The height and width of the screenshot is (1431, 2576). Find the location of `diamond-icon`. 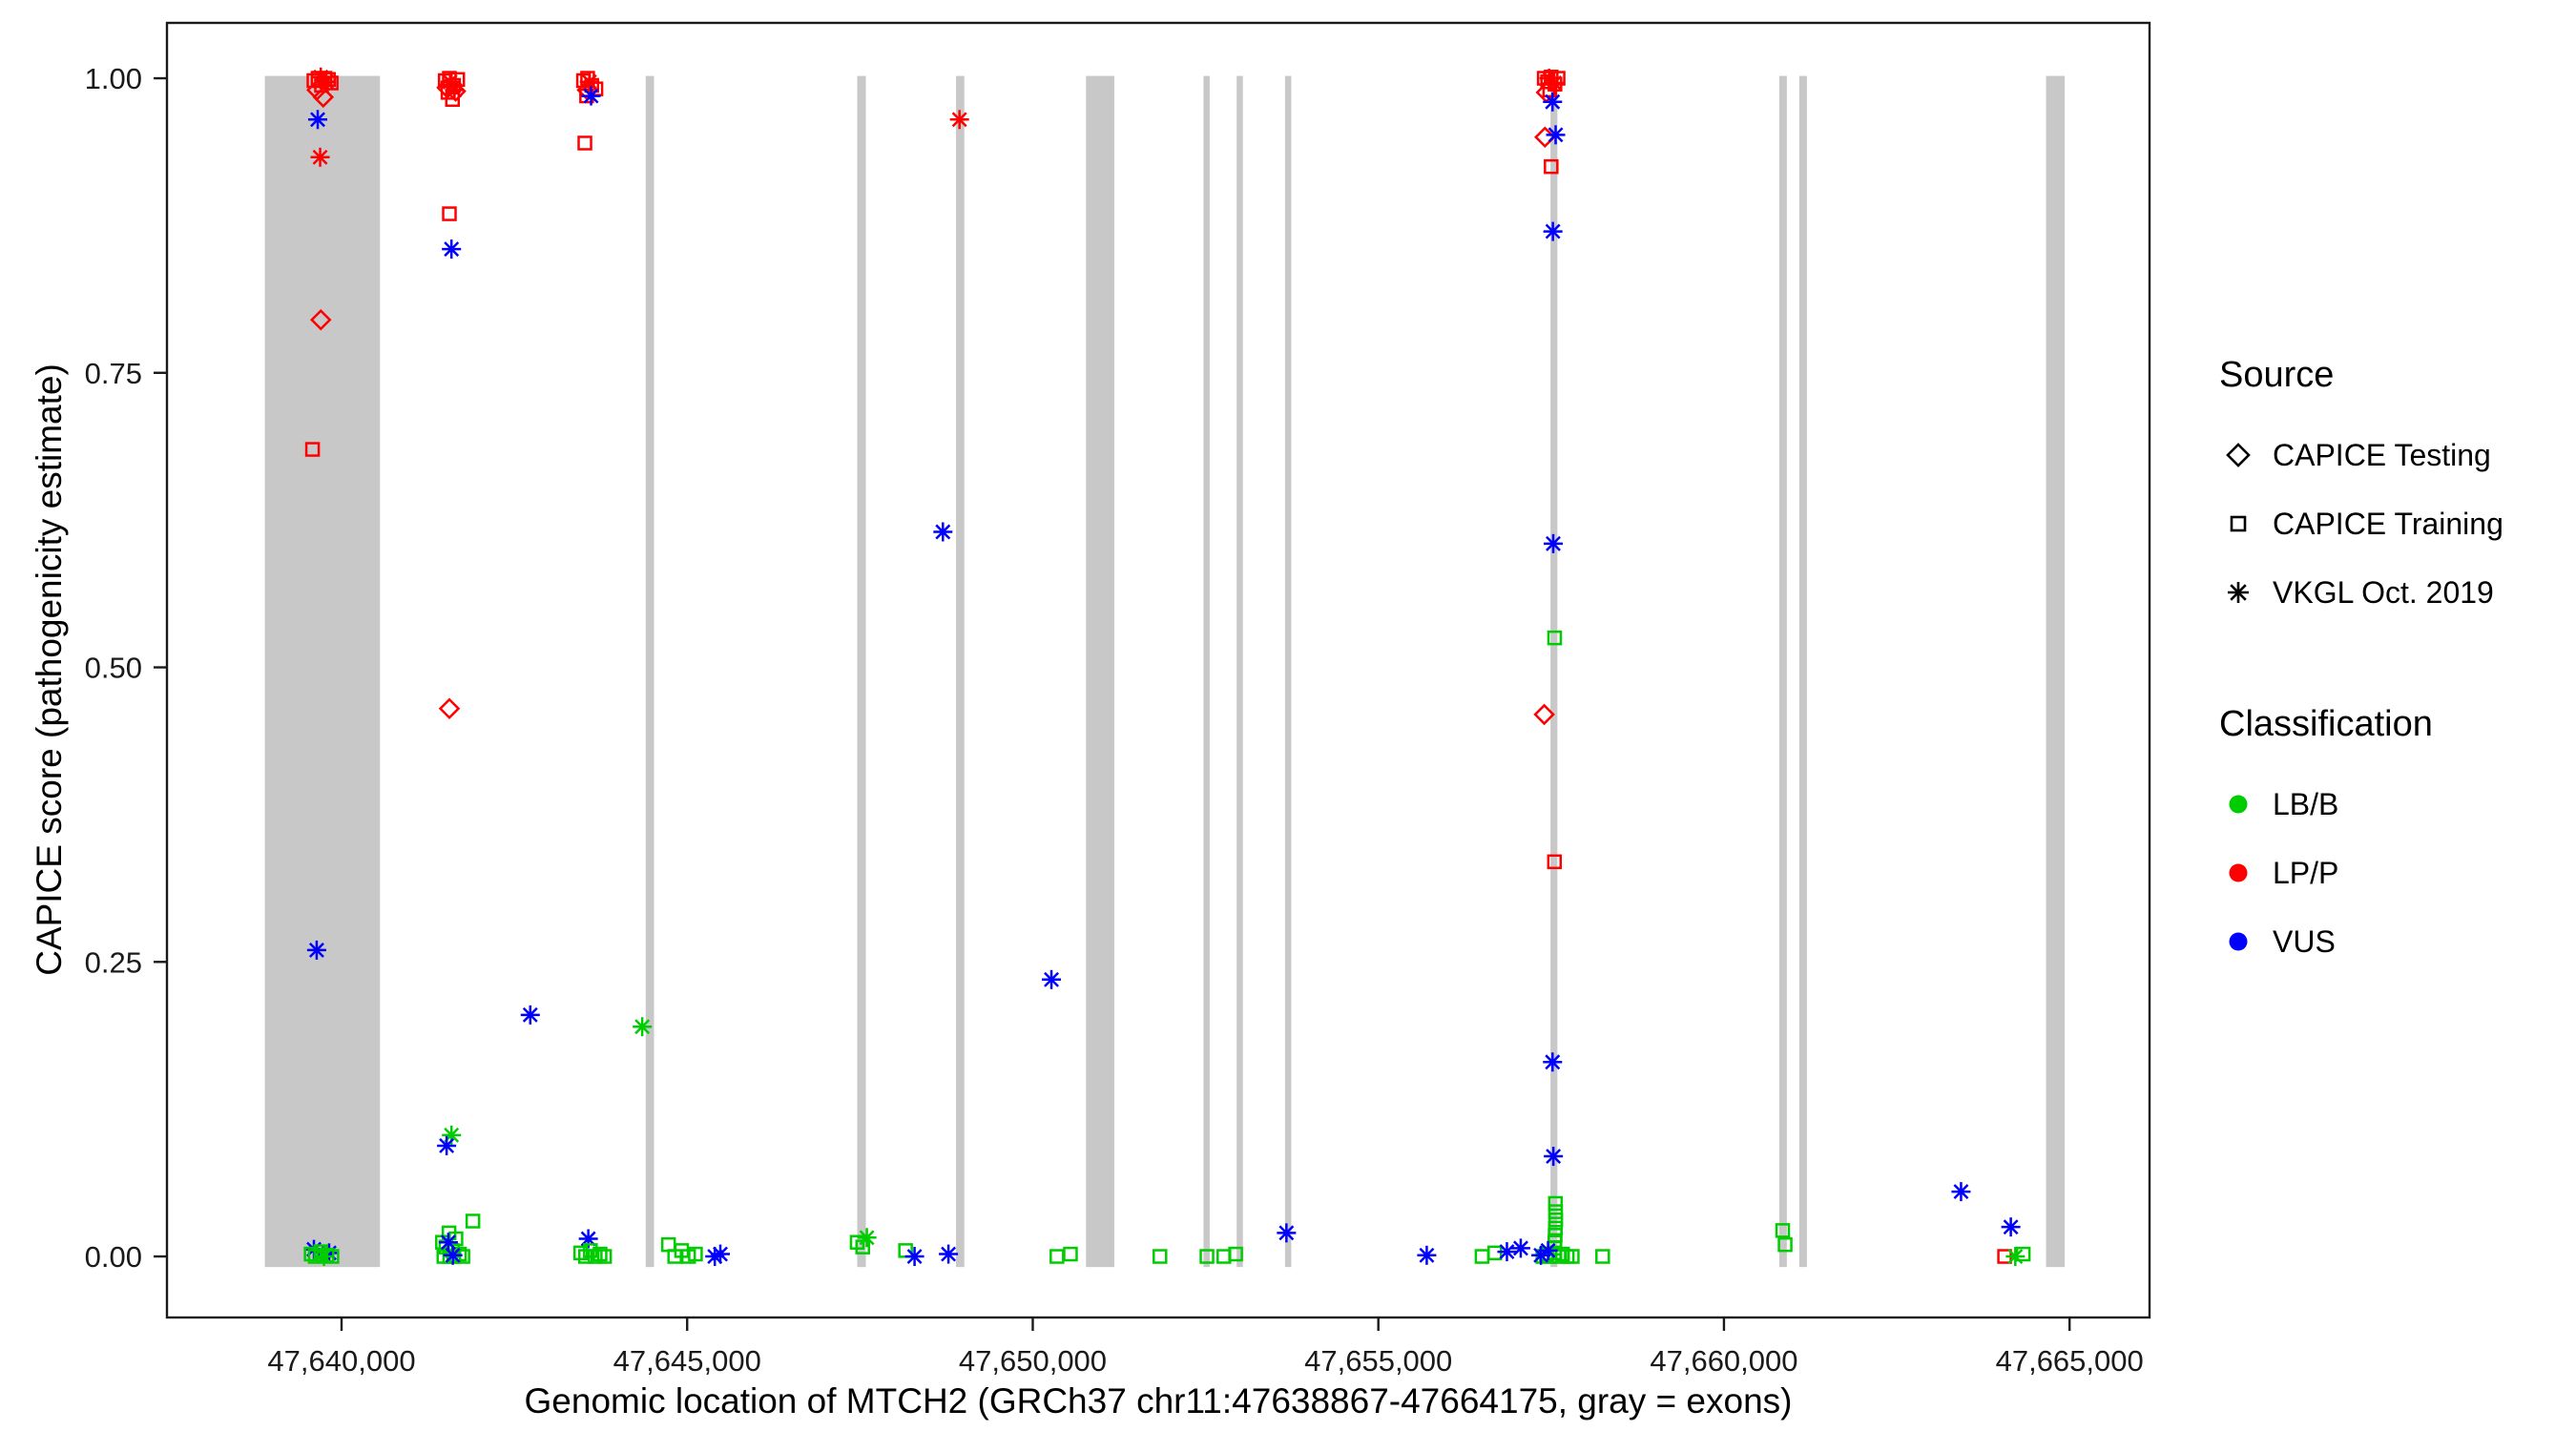

diamond-icon is located at coordinates (2238, 455).